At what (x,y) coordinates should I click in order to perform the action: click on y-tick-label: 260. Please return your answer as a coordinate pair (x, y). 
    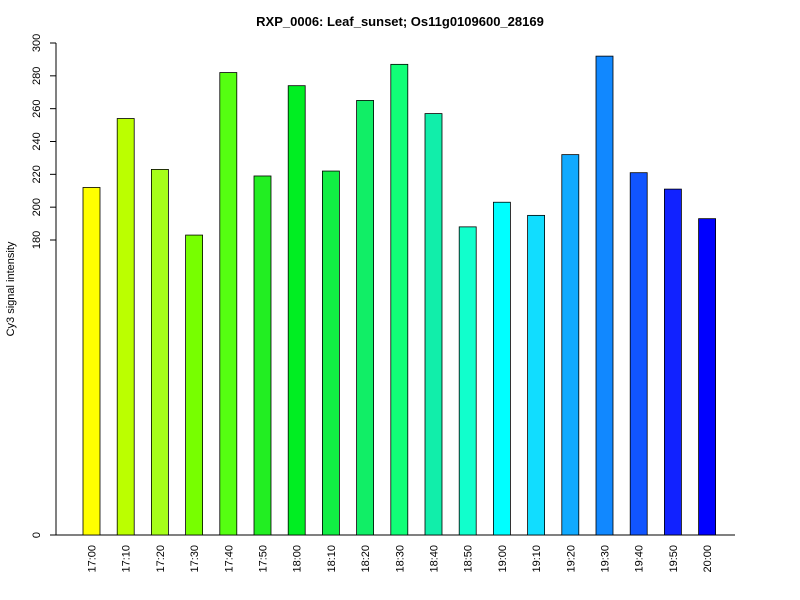
    Looking at the image, I should click on (37, 108).